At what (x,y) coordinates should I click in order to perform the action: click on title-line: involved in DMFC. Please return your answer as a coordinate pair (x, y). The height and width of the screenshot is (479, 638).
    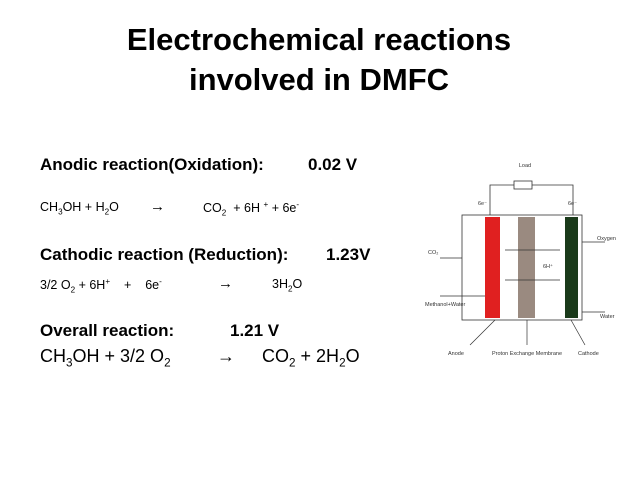
    Looking at the image, I should click on (319, 79).